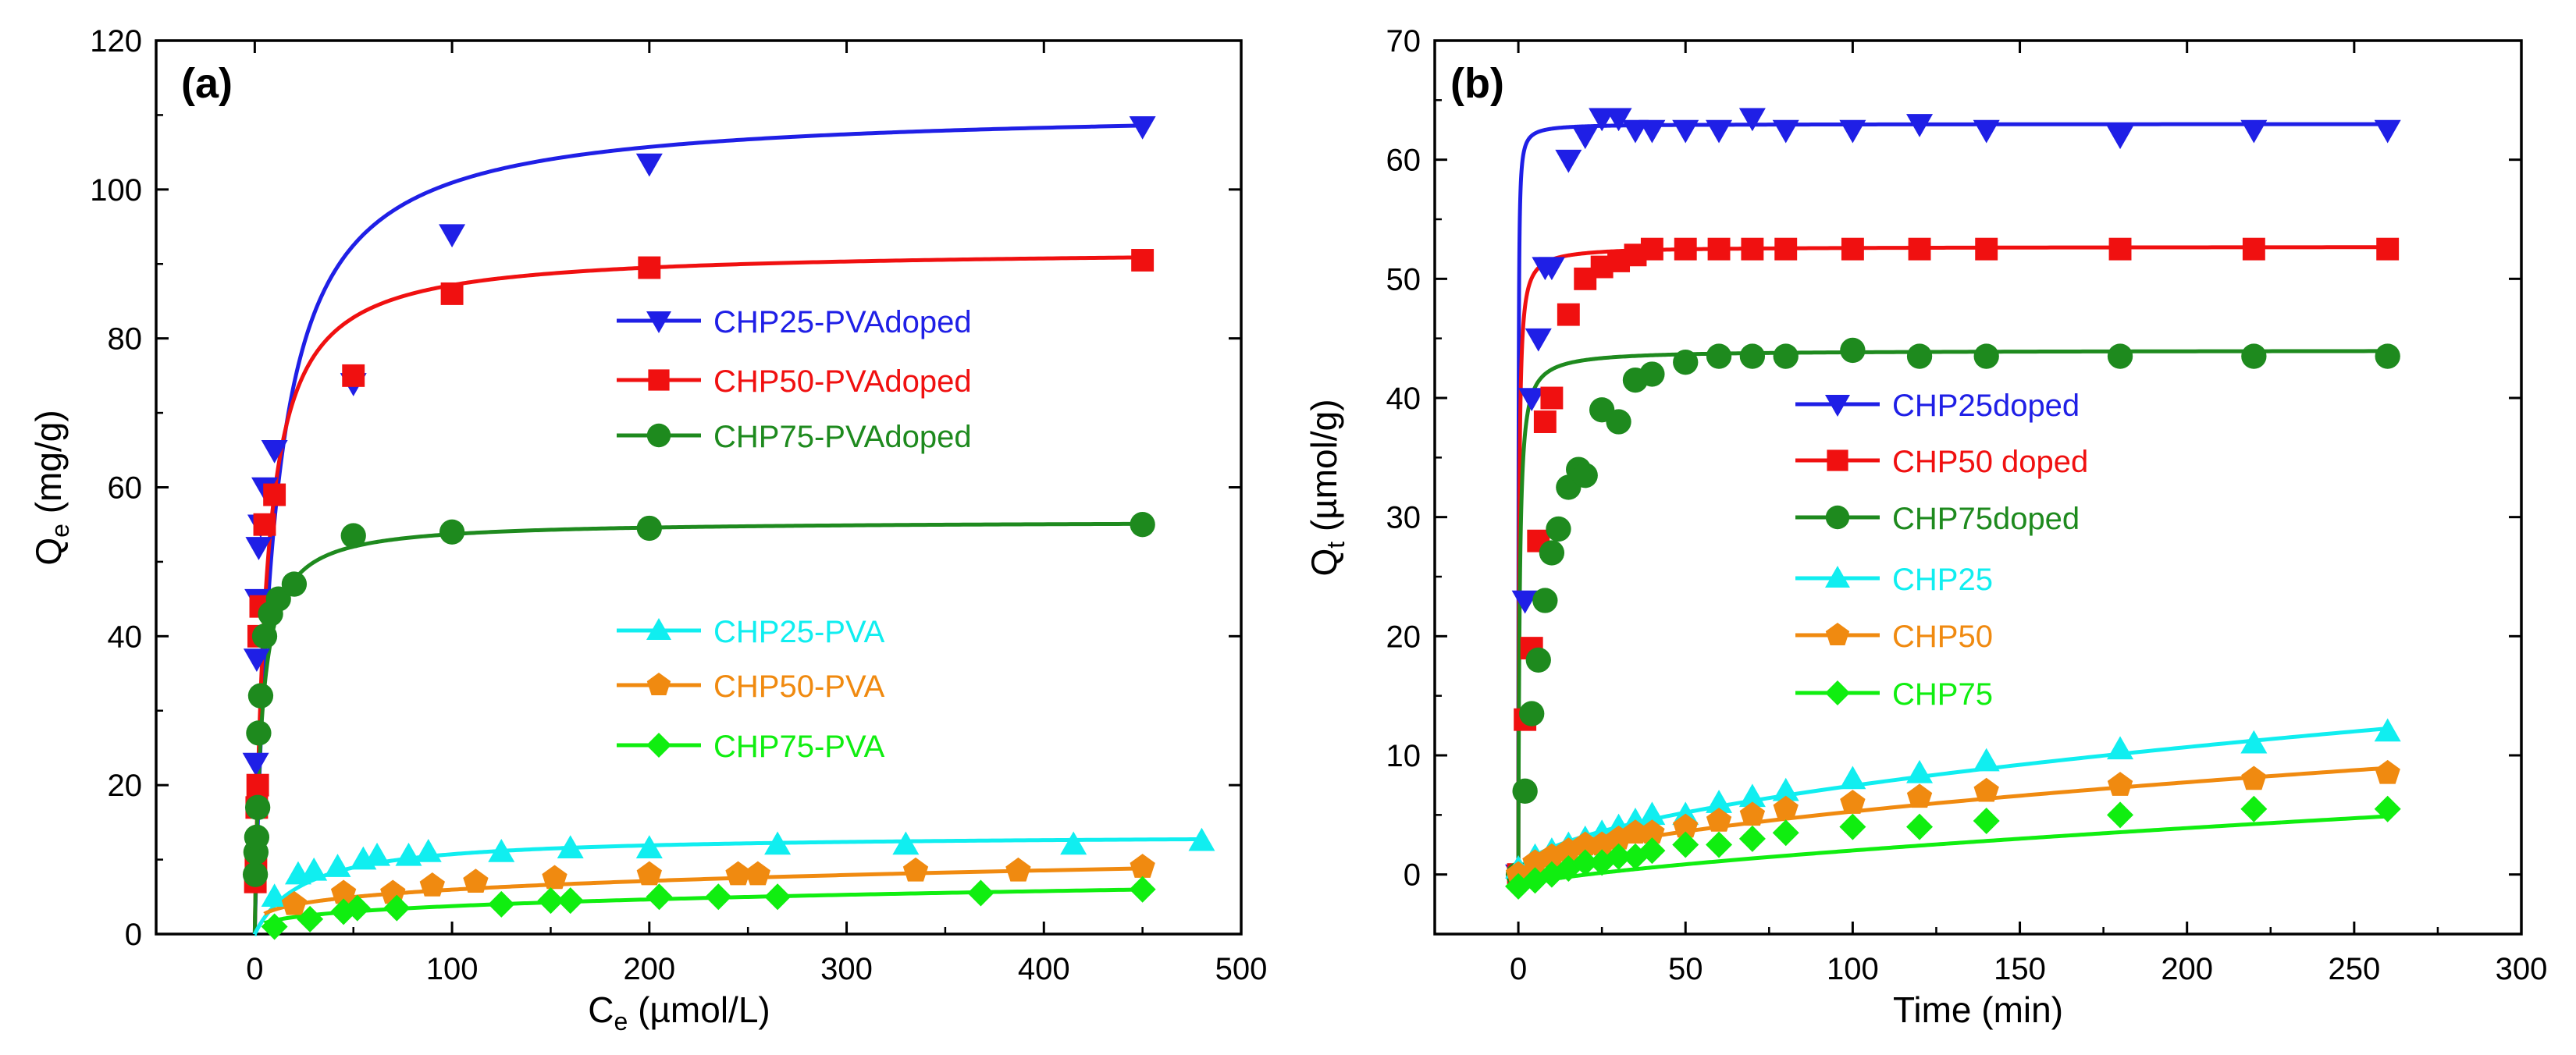 The height and width of the screenshot is (1055, 2576). What do you see at coordinates (649, 969) in the screenshot?
I see `x-tick-label: 200` at bounding box center [649, 969].